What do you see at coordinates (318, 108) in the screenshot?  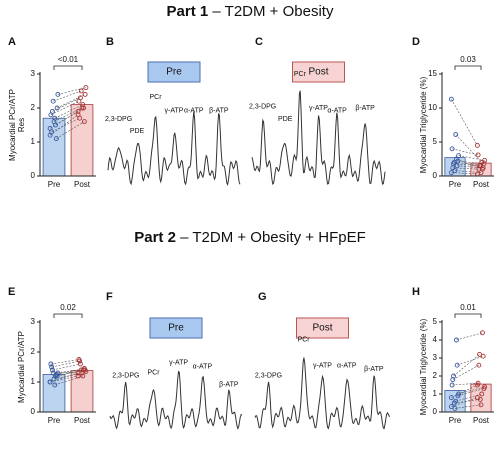 I see `peak-label: γ-ATP` at bounding box center [318, 108].